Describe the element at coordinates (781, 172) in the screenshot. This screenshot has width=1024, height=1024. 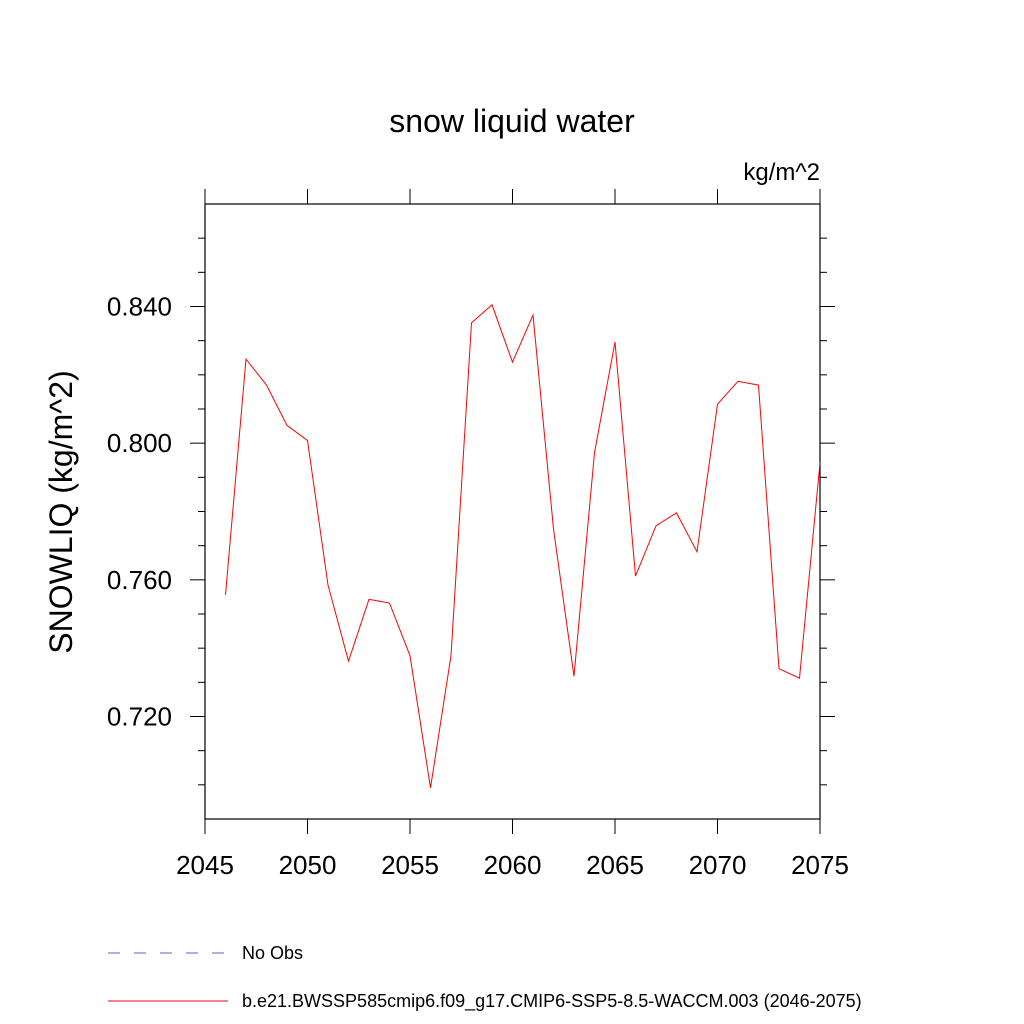
I see `units-label: kg/m^2` at that location.